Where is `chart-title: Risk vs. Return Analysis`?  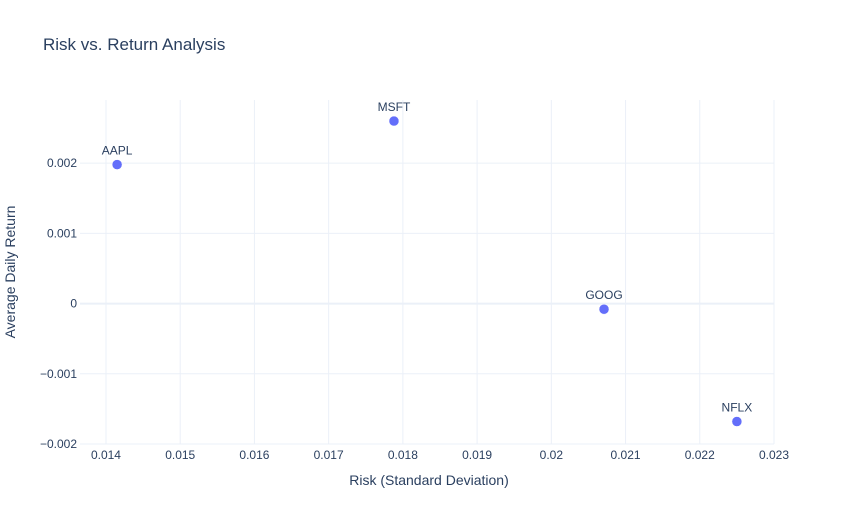 chart-title: Risk vs. Return Analysis is located at coordinates (134, 44).